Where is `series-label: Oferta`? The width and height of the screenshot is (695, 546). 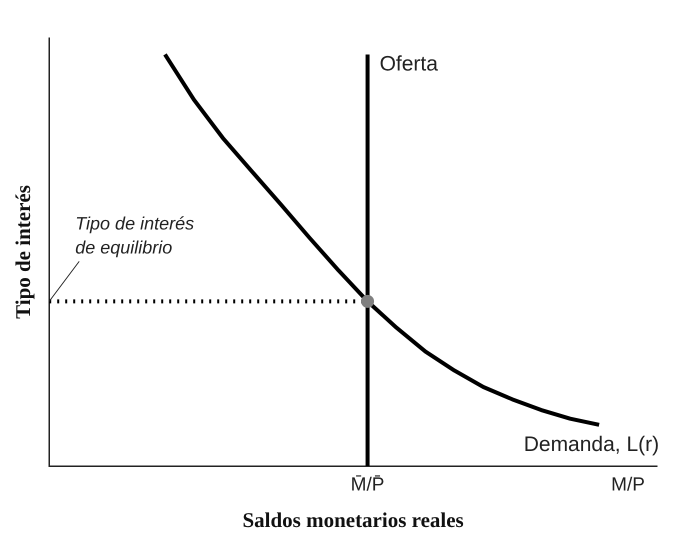 series-label: Oferta is located at coordinates (409, 64).